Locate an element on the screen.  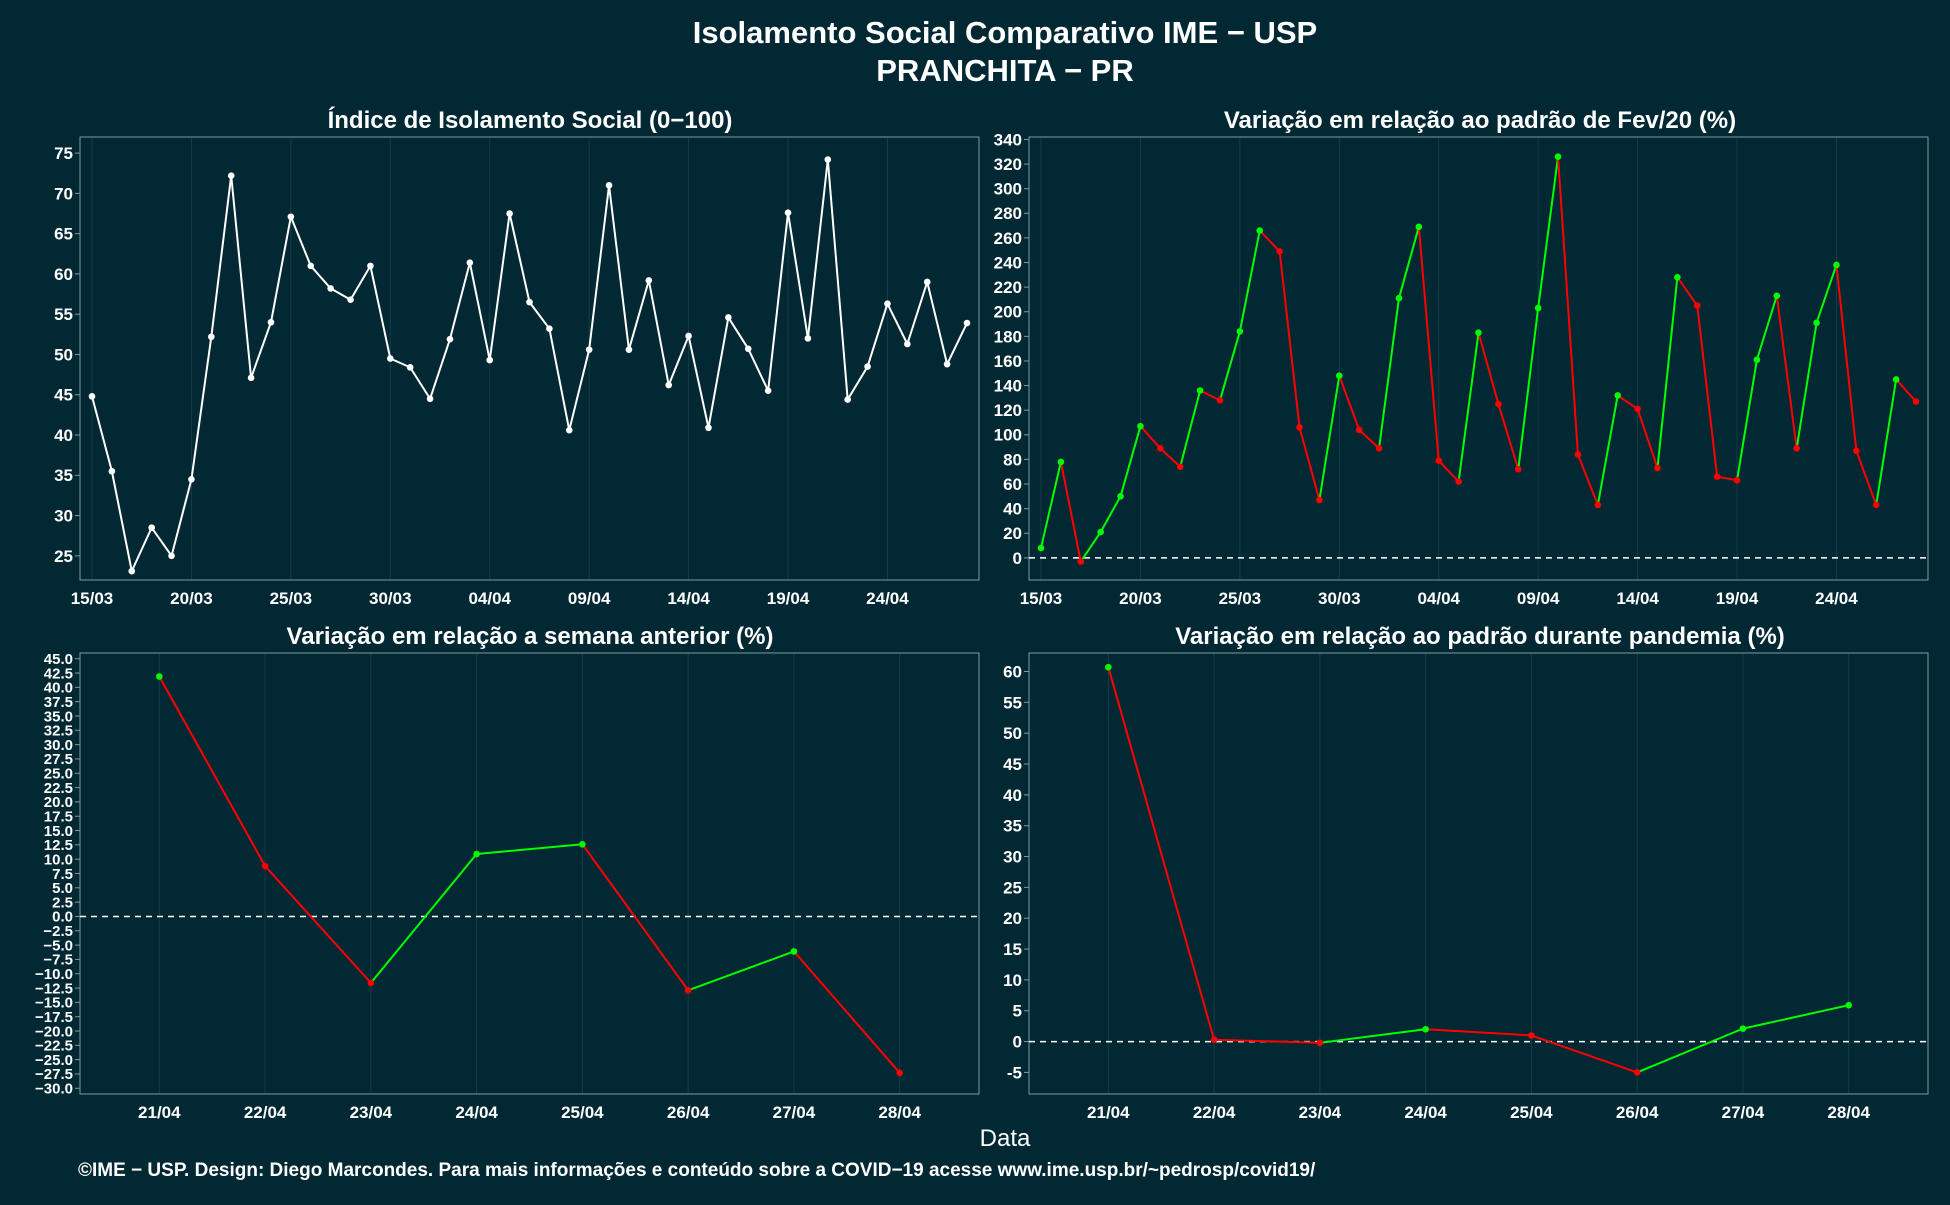
x-tick-label: 23/04 is located at coordinates (371, 1112).